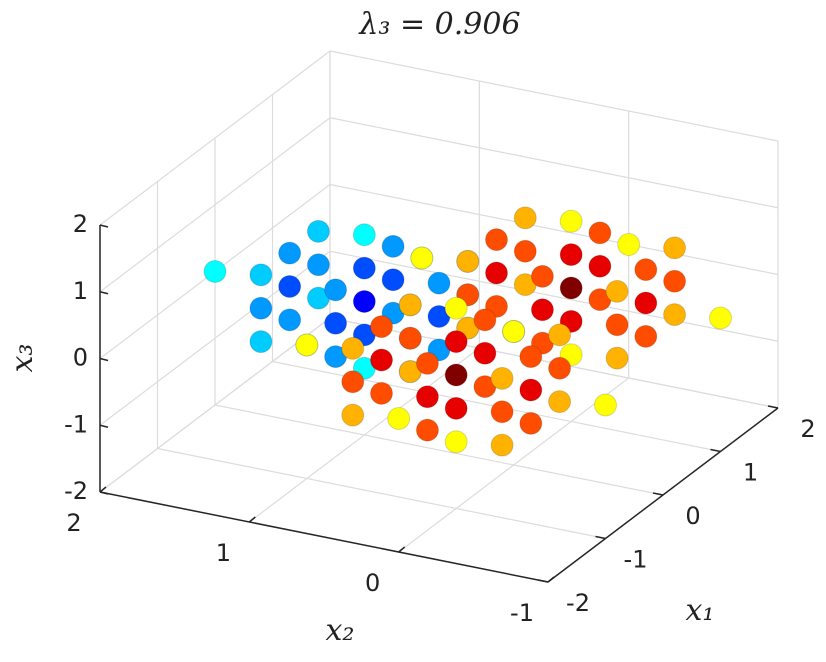 This screenshot has height=662, width=826. Describe the element at coordinates (578, 603) in the screenshot. I see `x1-tick-label: -2` at that location.